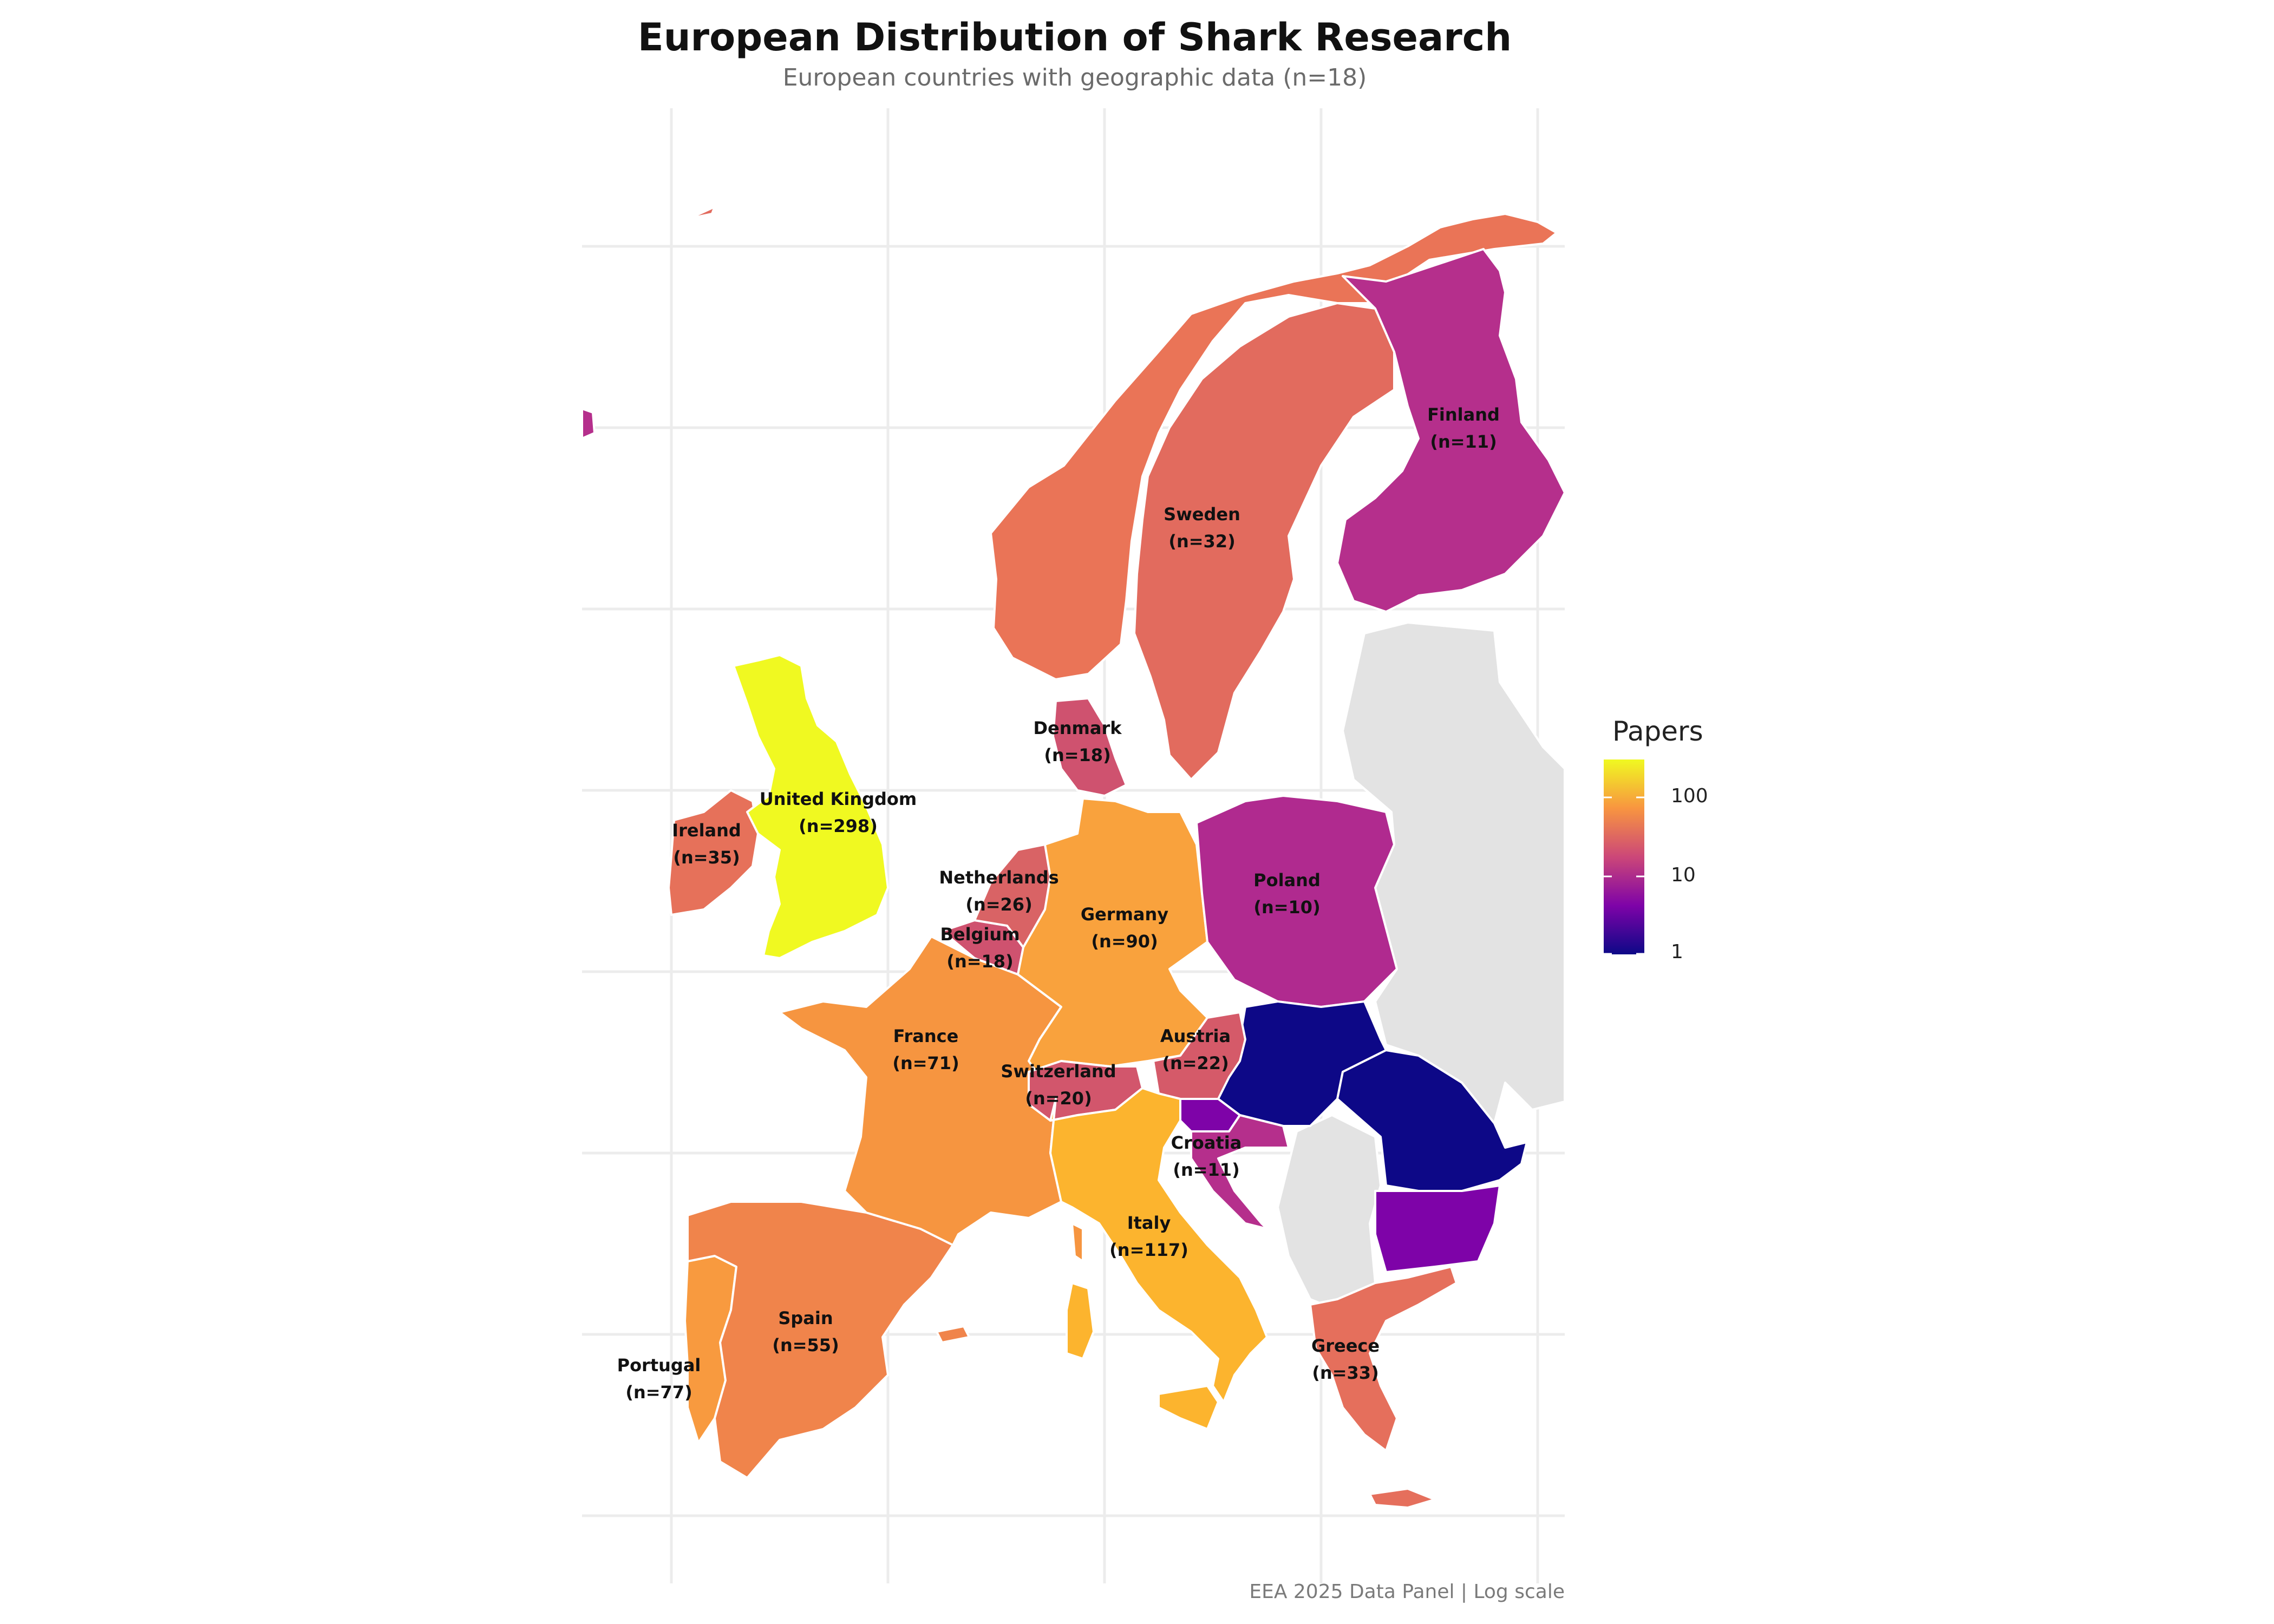 Image resolution: width=2274 pixels, height=1624 pixels. What do you see at coordinates (1624, 856) in the screenshot?
I see `legend-gradient-bar` at bounding box center [1624, 856].